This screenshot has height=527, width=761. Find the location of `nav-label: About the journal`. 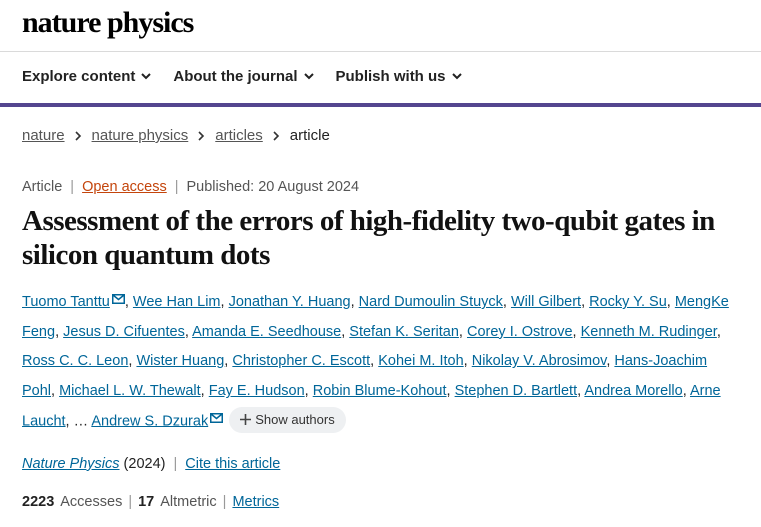

nav-label: About the journal is located at coordinates (235, 76).